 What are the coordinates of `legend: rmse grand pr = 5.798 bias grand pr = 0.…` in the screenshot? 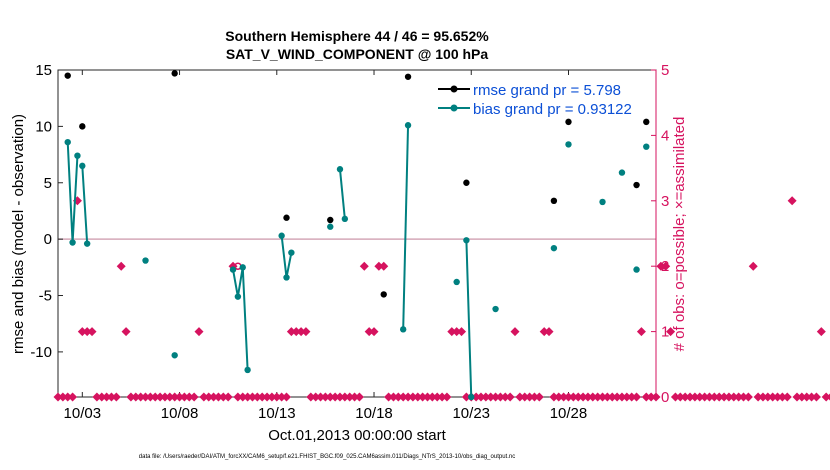 It's located at (535, 100).